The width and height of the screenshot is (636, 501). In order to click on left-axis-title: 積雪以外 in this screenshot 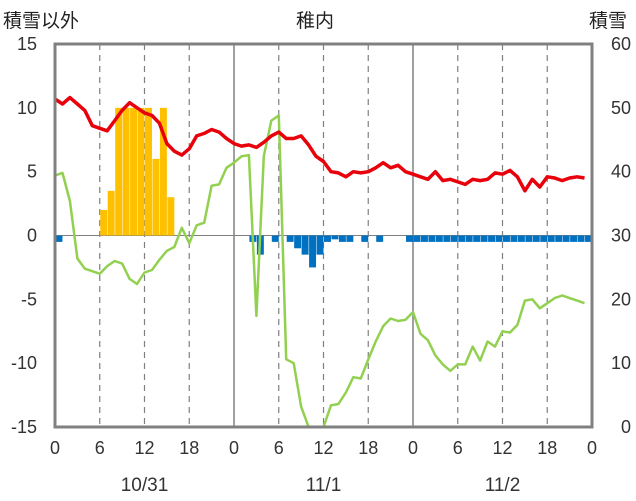, I will do `click(41, 21)`.